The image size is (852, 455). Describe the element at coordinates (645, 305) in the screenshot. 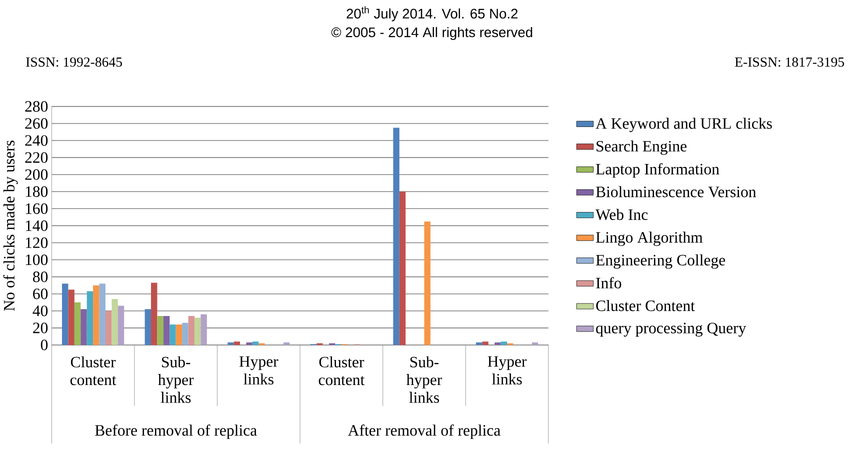

I see `legend-label: Cluster Content` at that location.